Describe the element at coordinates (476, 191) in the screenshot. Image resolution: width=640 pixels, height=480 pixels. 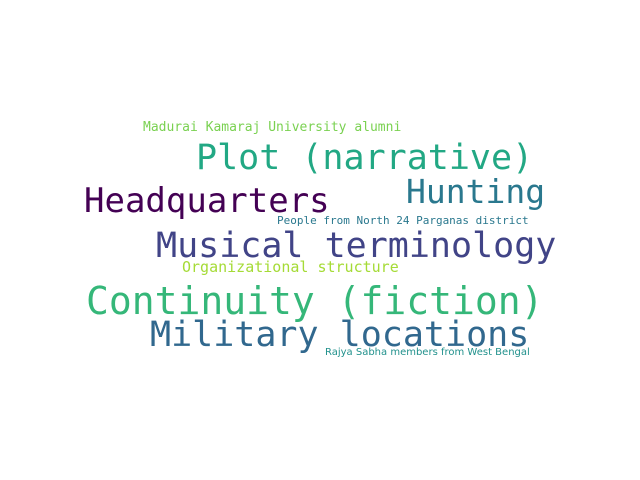
I see `word-hunting: Hunting` at that location.